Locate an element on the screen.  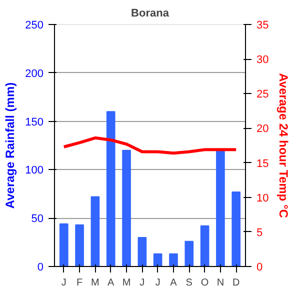
x-tick-label: N is located at coordinates (220, 283).